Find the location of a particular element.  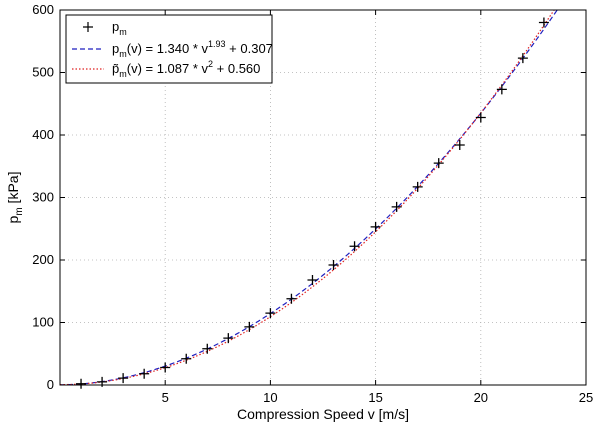

y-tick-label: 600 is located at coordinates (43, 9).